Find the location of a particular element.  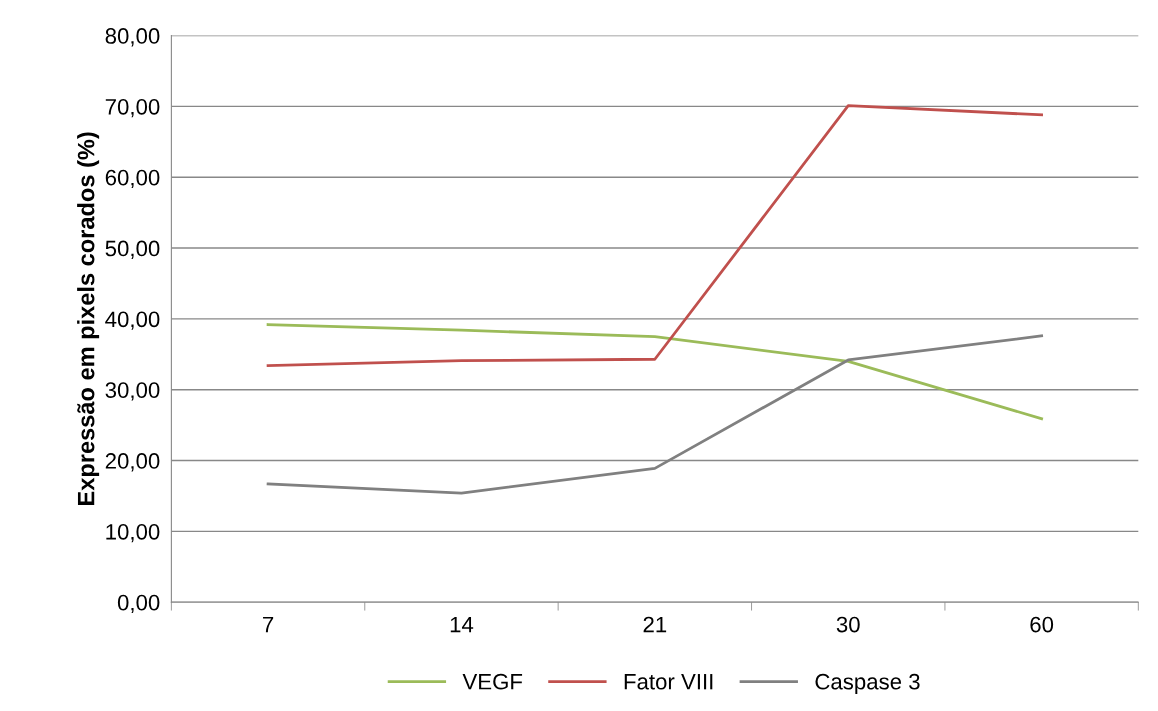

legend-label: VEGF is located at coordinates (492, 681).